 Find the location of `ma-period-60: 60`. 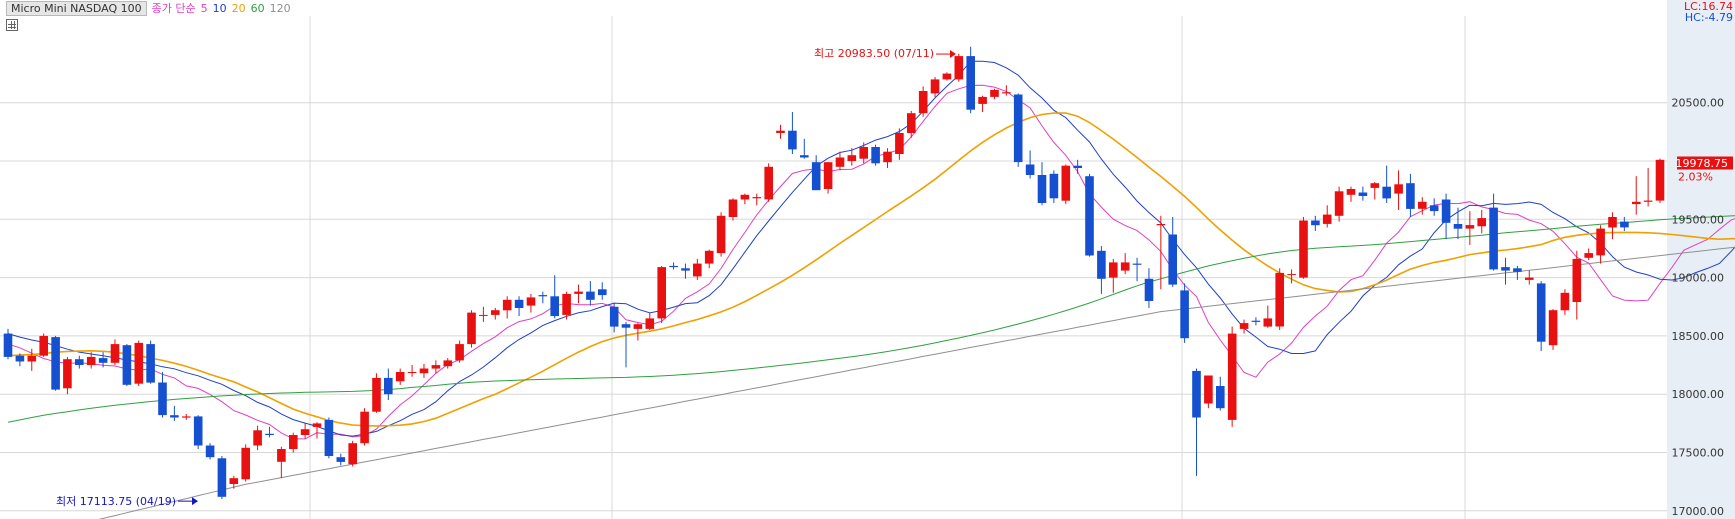

ma-period-60: 60 is located at coordinates (257, 8).